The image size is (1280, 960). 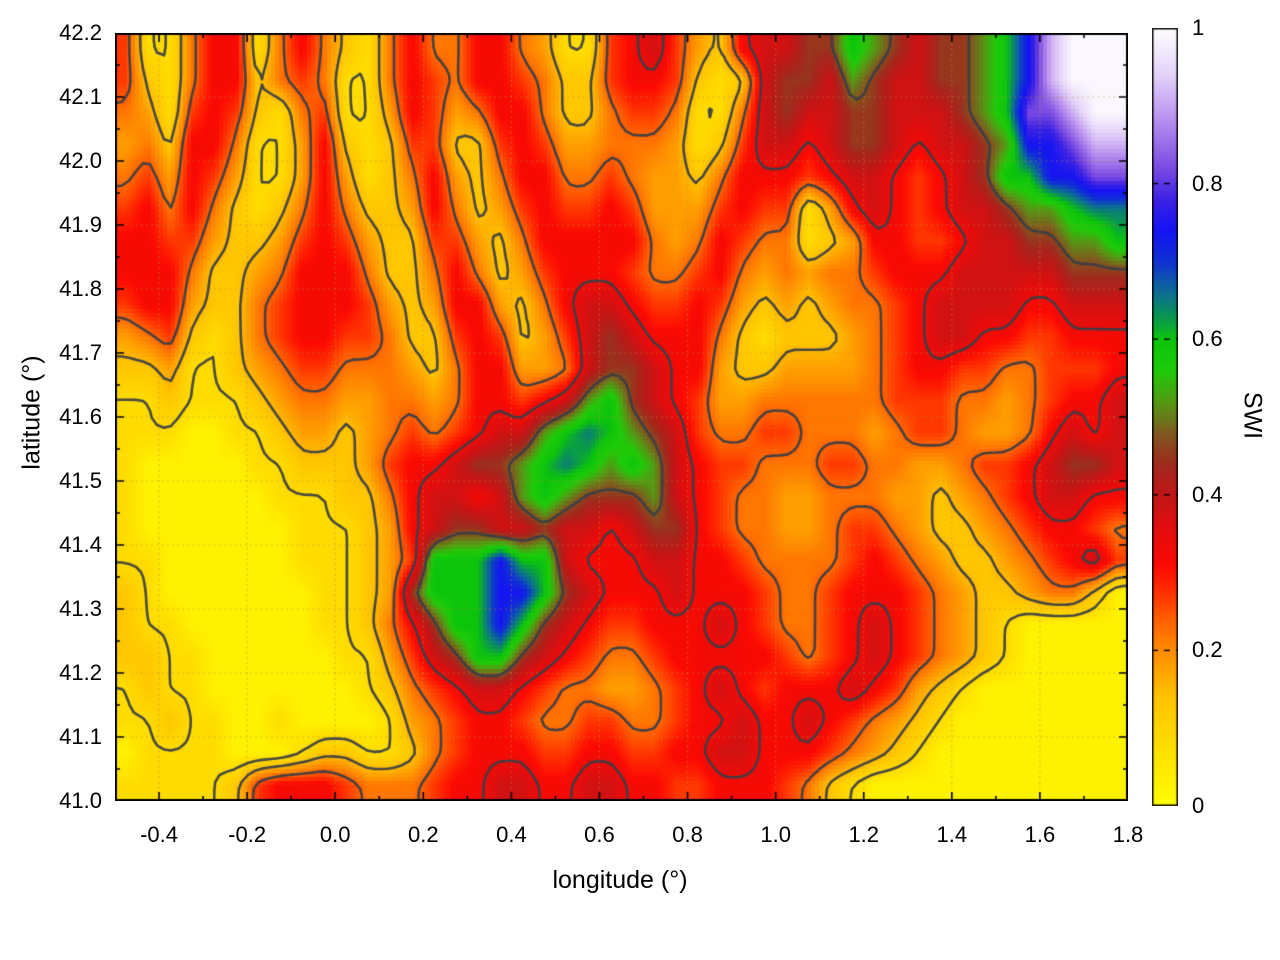 I want to click on x-tick-label: 0.0, so click(x=335, y=834).